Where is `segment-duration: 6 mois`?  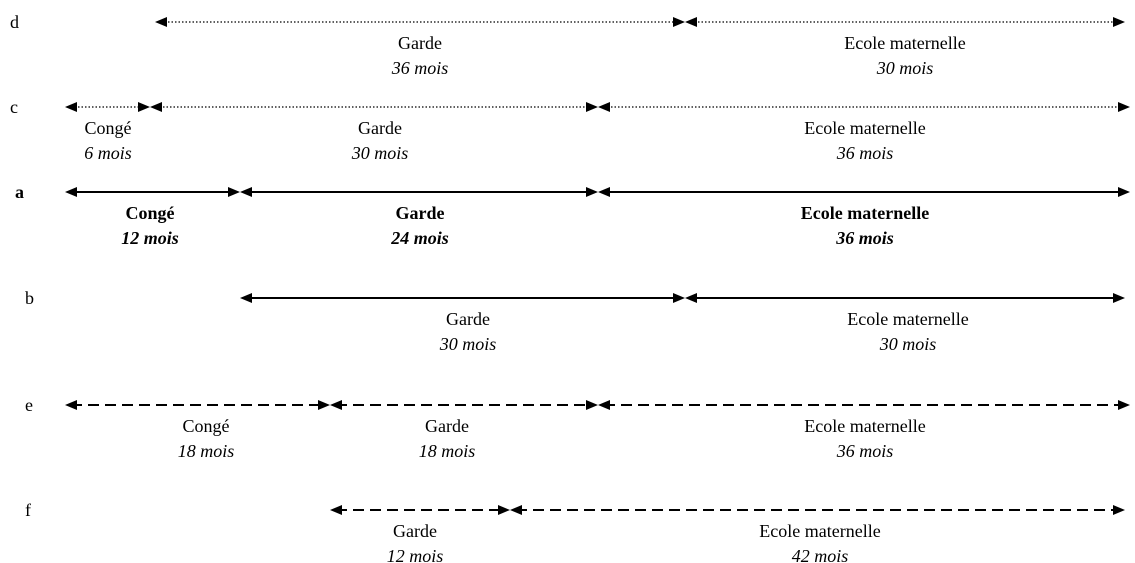
segment-duration: 6 mois is located at coordinates (108, 153).